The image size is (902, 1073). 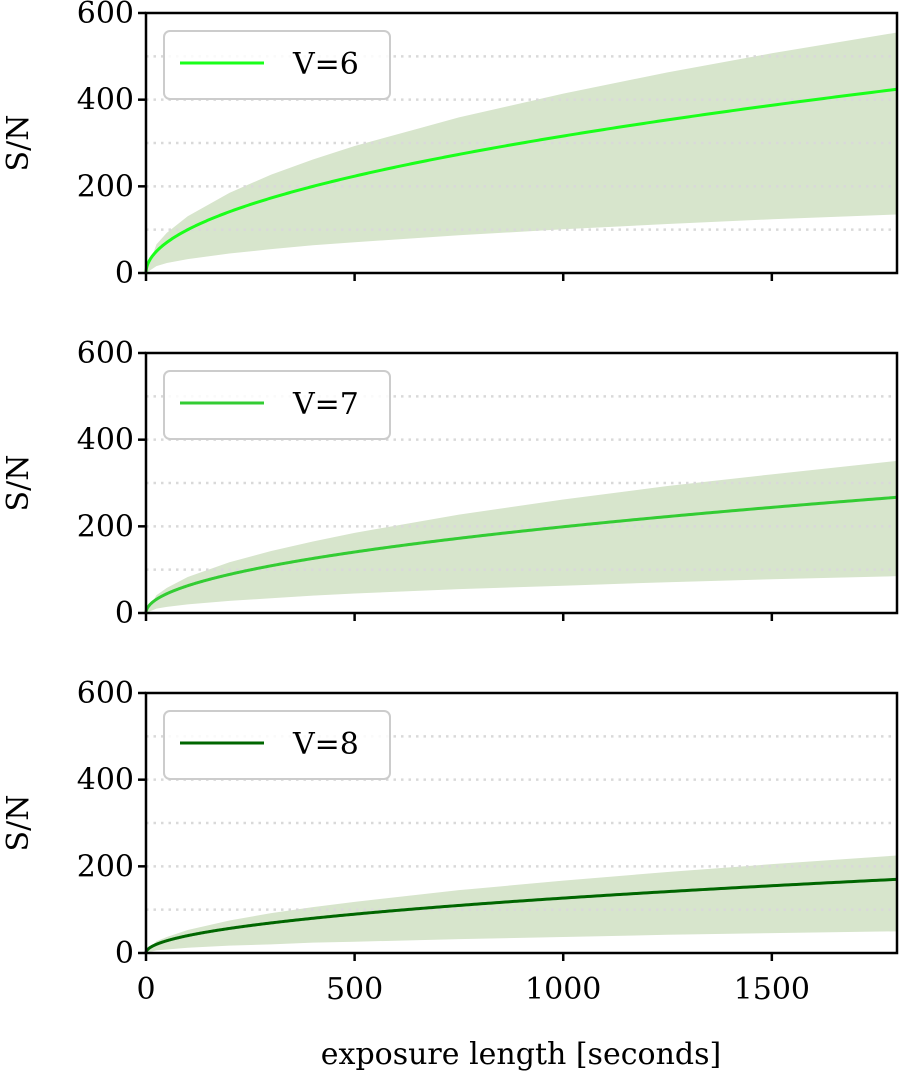 What do you see at coordinates (354, 989) in the screenshot?
I see `x-tick-label: 500` at bounding box center [354, 989].